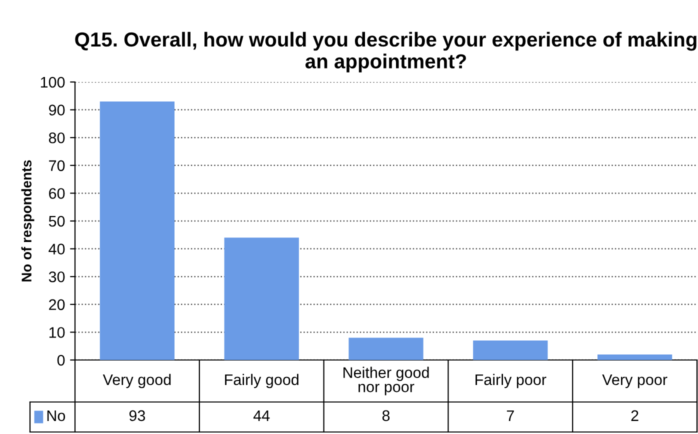 The image size is (698, 434). Describe the element at coordinates (57, 110) in the screenshot. I see `y-tick-label: 90` at that location.